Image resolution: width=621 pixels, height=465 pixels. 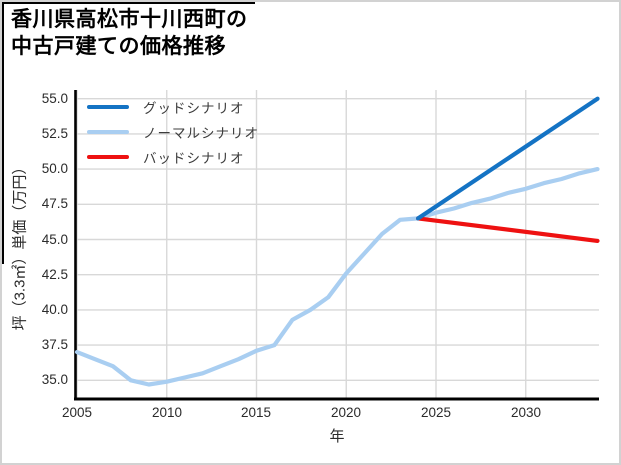 I want to click on chart-legend: グッドシナリオ ノーマルシナリオ バッドシナリオ, so click(x=173, y=131).